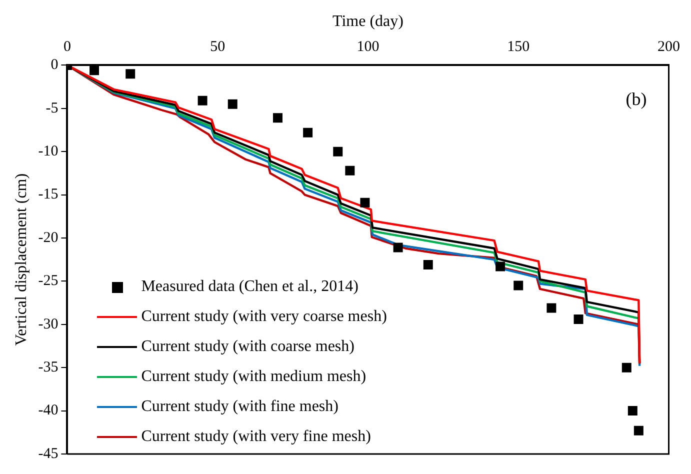 The height and width of the screenshot is (474, 691). I want to click on y-tick-label: -40, so click(48, 410).